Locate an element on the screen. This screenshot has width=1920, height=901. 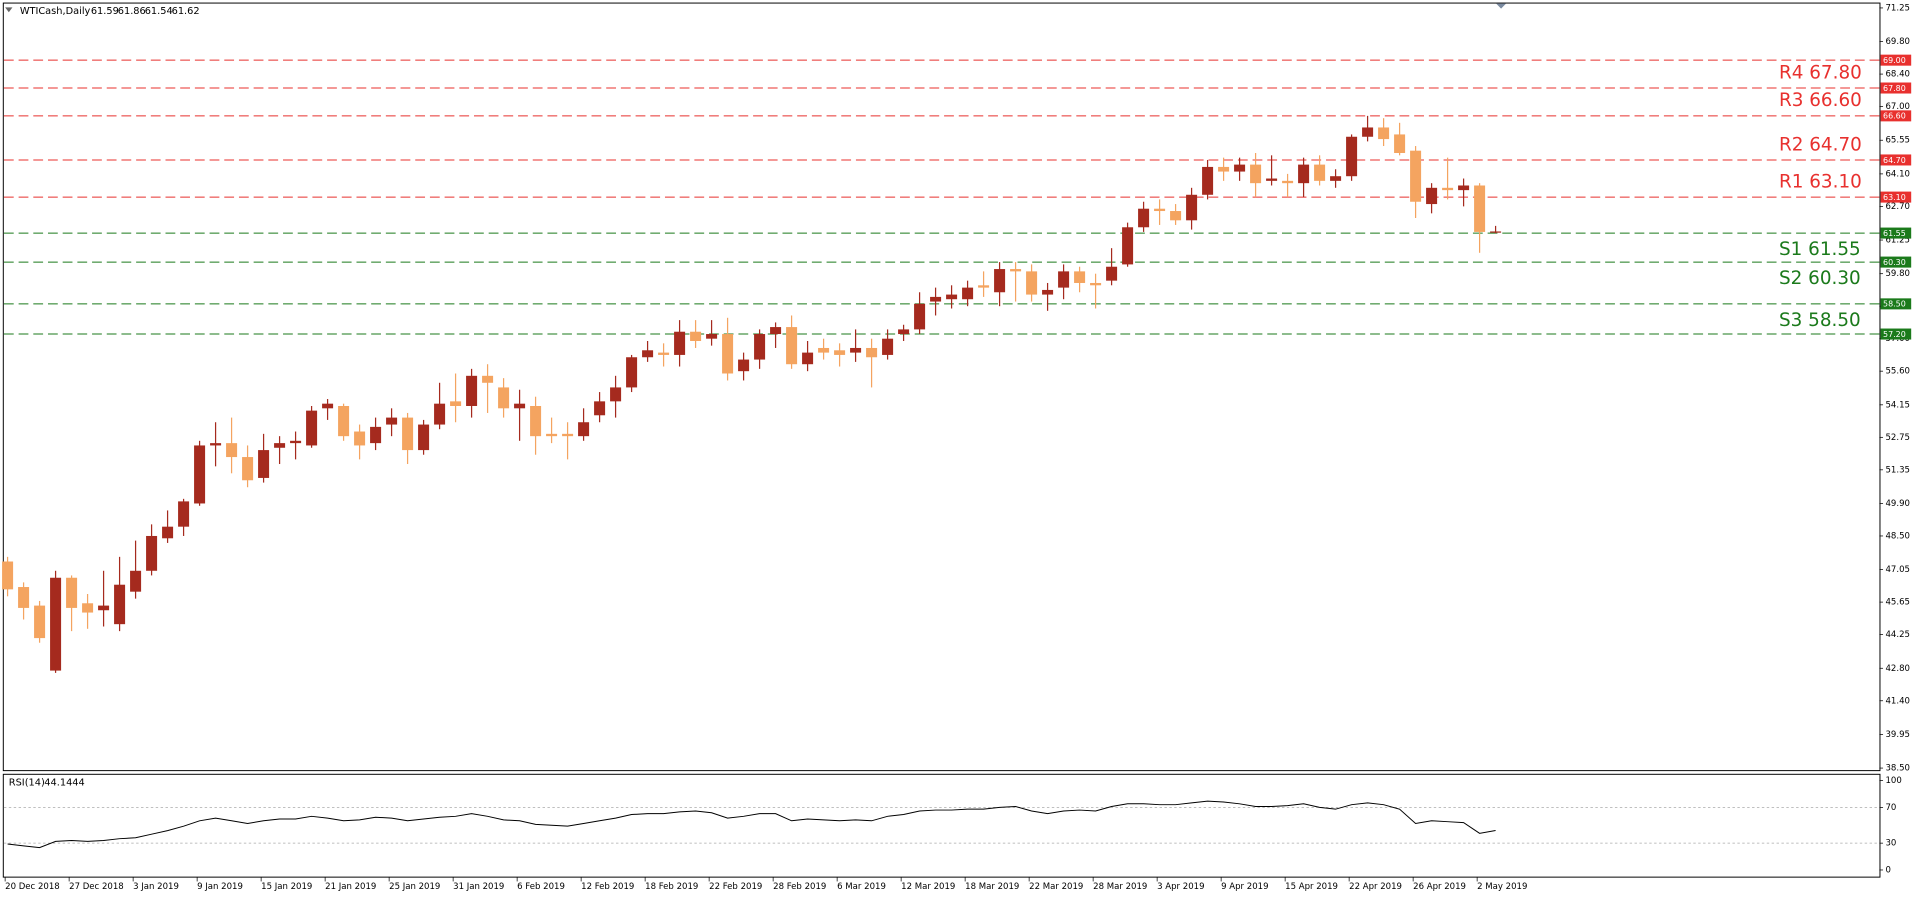
x-tick-label: 6 Feb 2019 is located at coordinates (541, 887).